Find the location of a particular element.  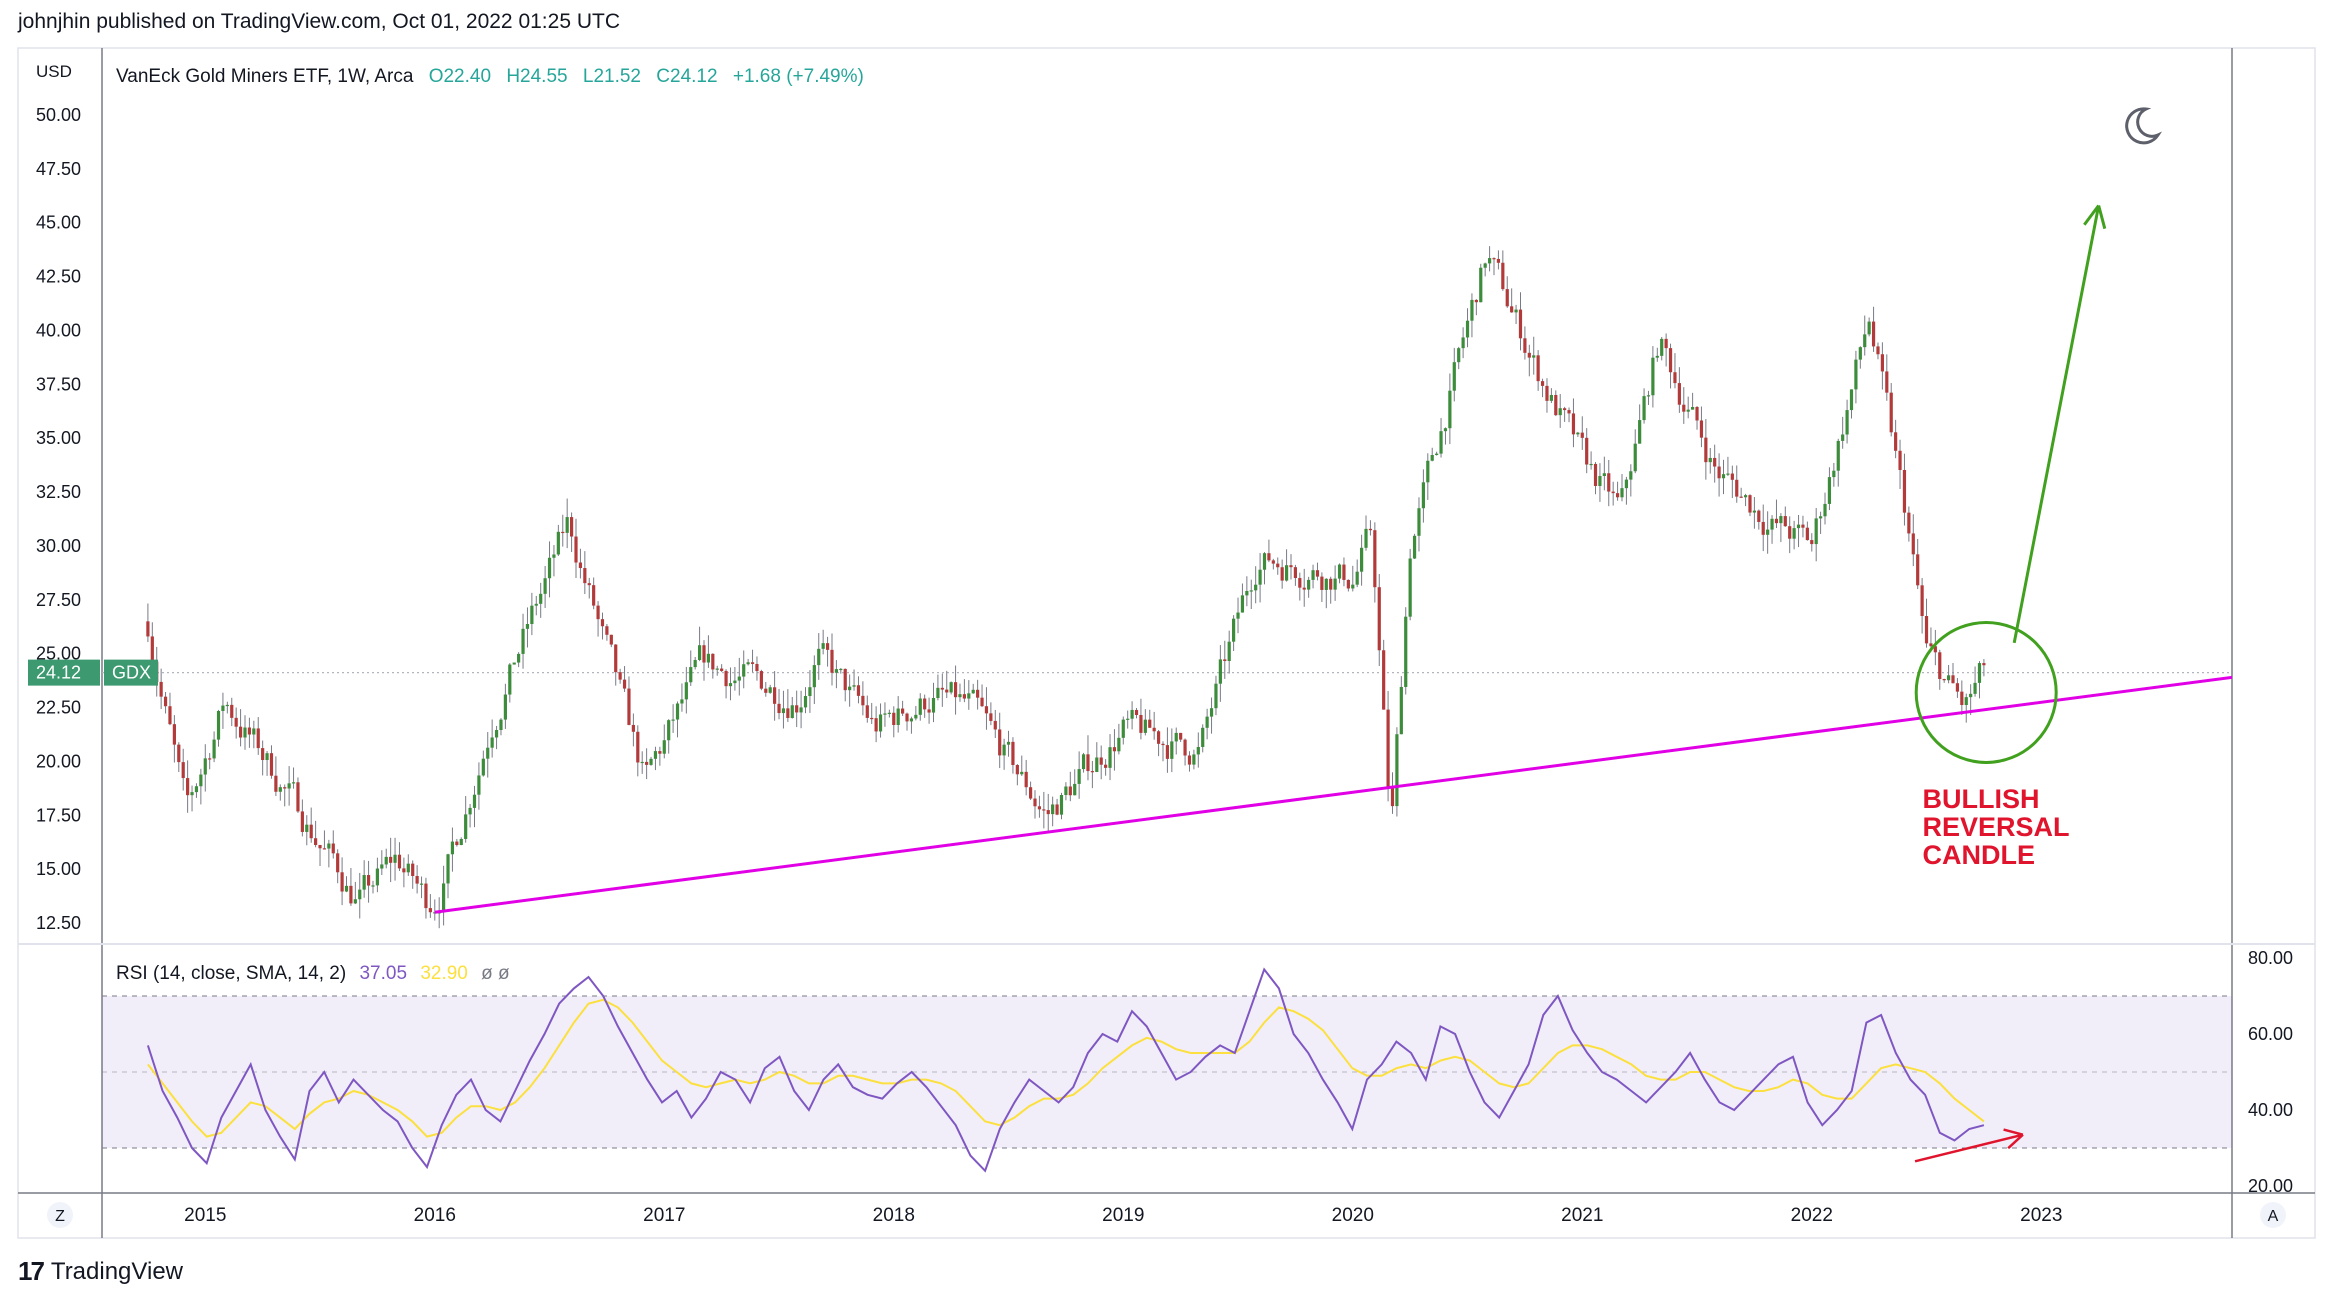

rsi-params: RSI (14, close, SMA, 14, 2) is located at coordinates (231, 973).